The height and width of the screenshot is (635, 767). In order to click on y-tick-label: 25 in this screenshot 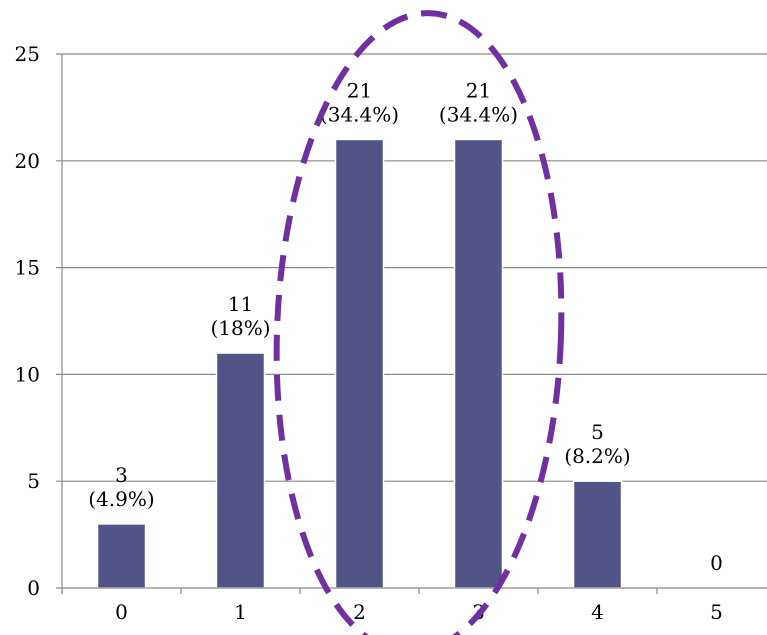, I will do `click(27, 54)`.